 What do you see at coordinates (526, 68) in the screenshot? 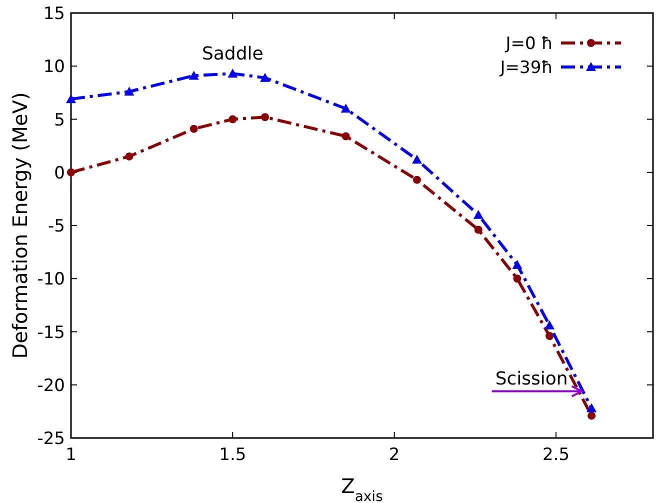
I see `legend-label: J=39ħ` at bounding box center [526, 68].